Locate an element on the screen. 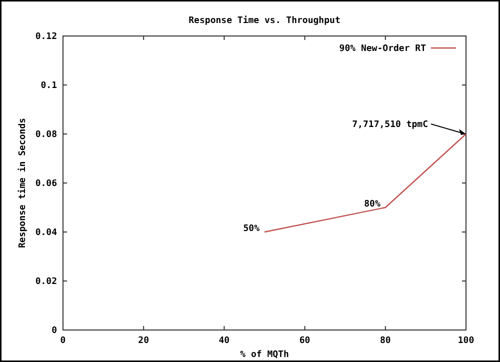 This screenshot has width=500, height=362. y-tick-label: 0.06 is located at coordinates (46, 184).